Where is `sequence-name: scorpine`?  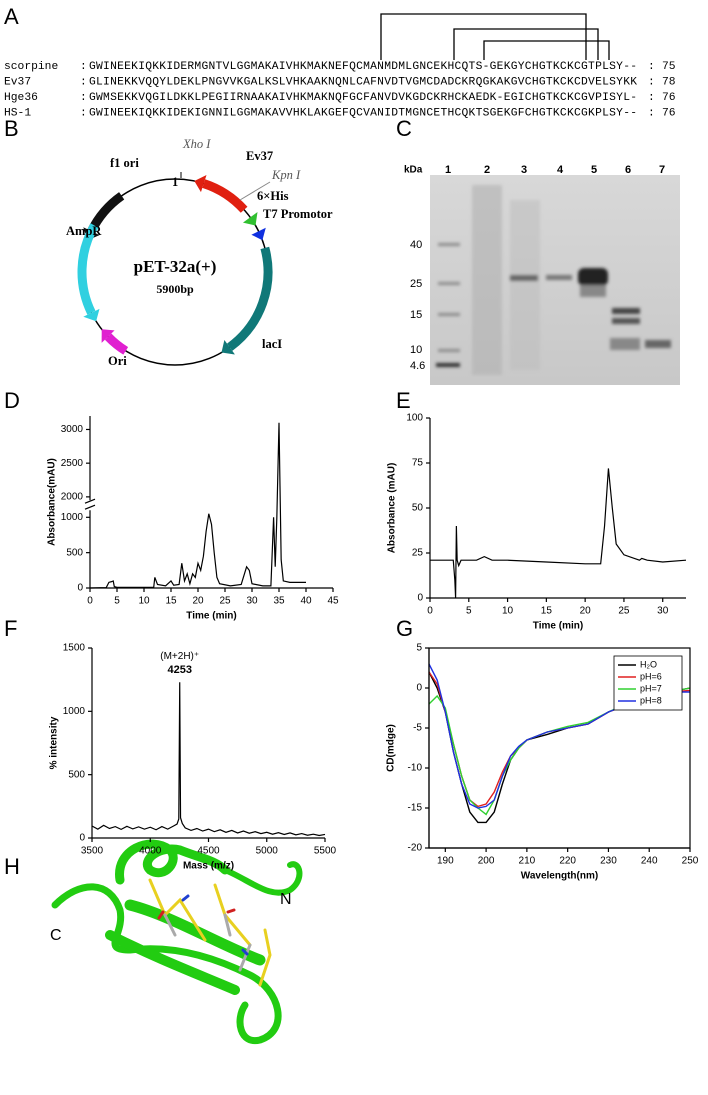 sequence-name: scorpine is located at coordinates (31, 67).